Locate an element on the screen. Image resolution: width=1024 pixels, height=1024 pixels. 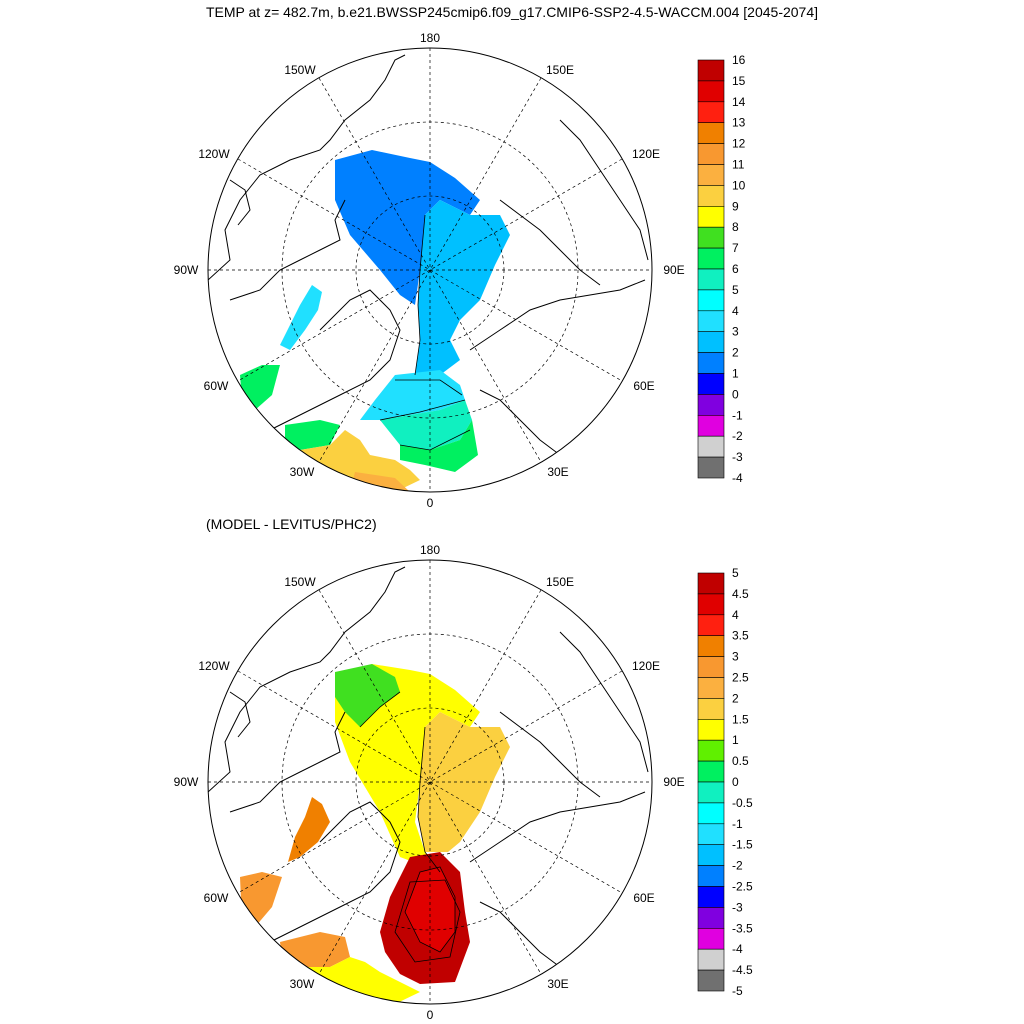
top-colorbar-label: 6 is located at coordinates (735, 269).